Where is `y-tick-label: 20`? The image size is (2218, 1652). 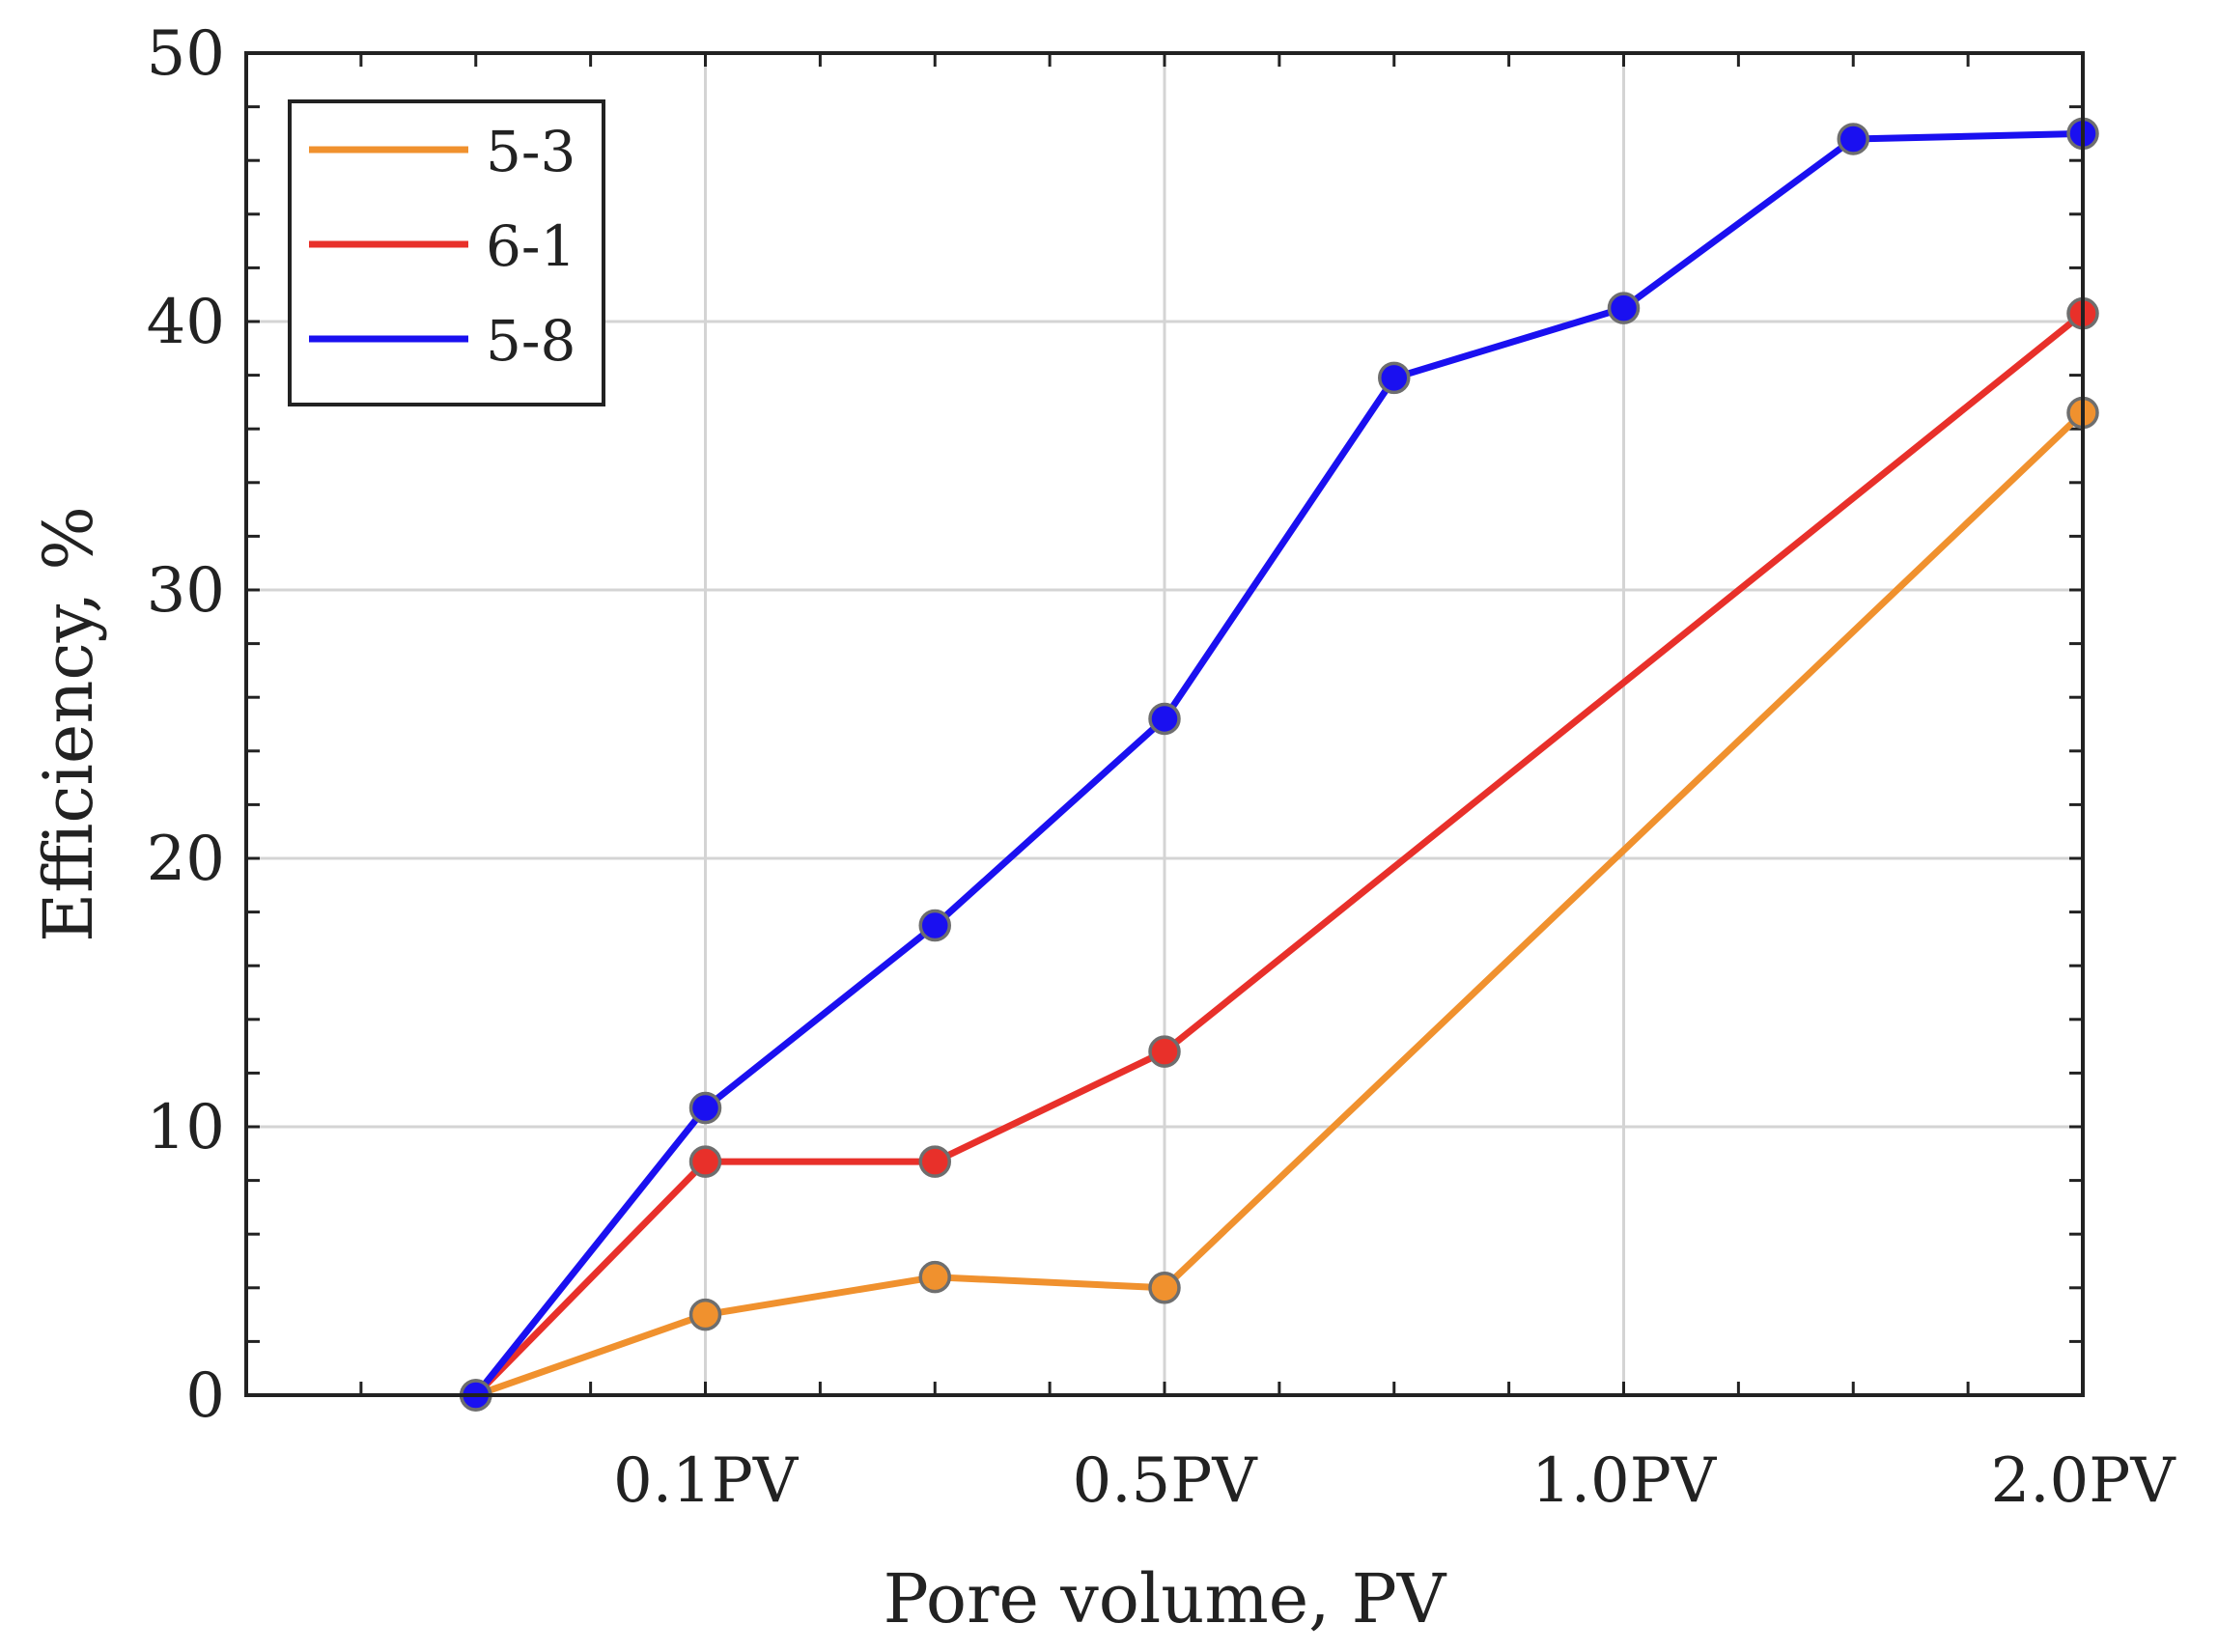
y-tick-label: 20 is located at coordinates (186, 860).